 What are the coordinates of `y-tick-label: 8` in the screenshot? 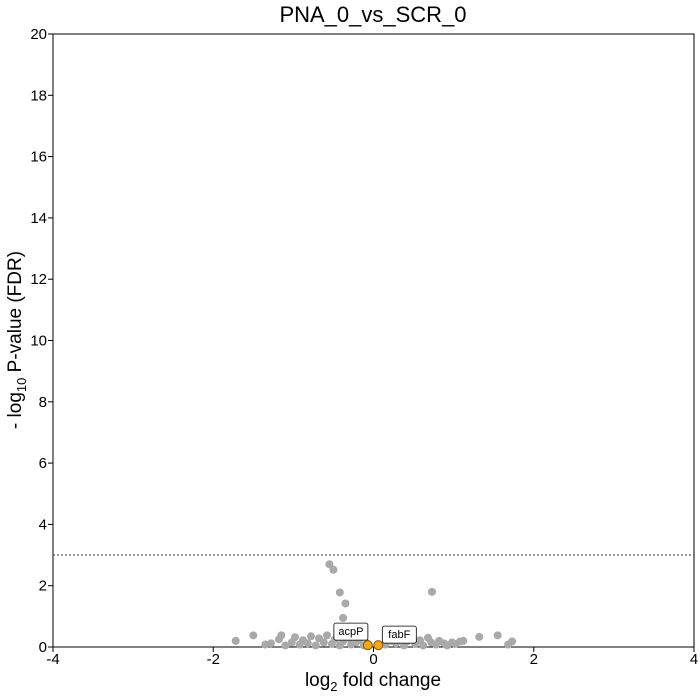 It's located at (43, 402).